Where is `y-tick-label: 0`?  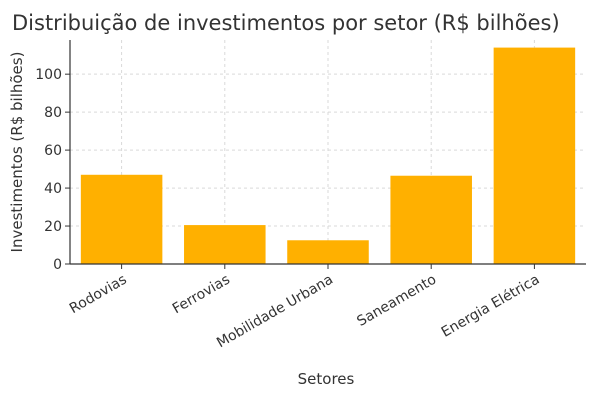
y-tick-label: 0 is located at coordinates (57, 265).